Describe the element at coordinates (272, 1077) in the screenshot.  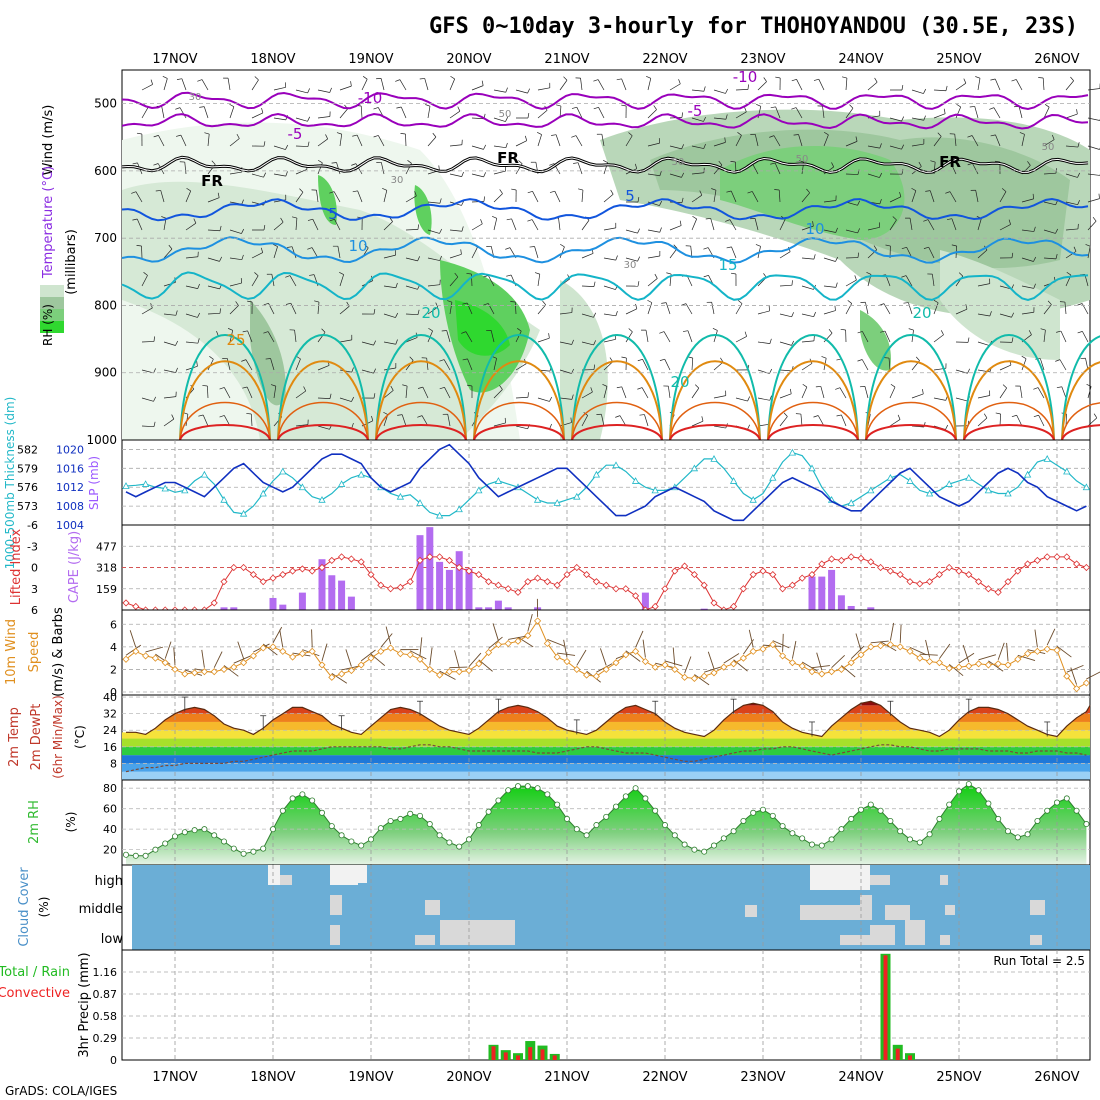
I see `date-label-bottom: 18NOV` at that location.